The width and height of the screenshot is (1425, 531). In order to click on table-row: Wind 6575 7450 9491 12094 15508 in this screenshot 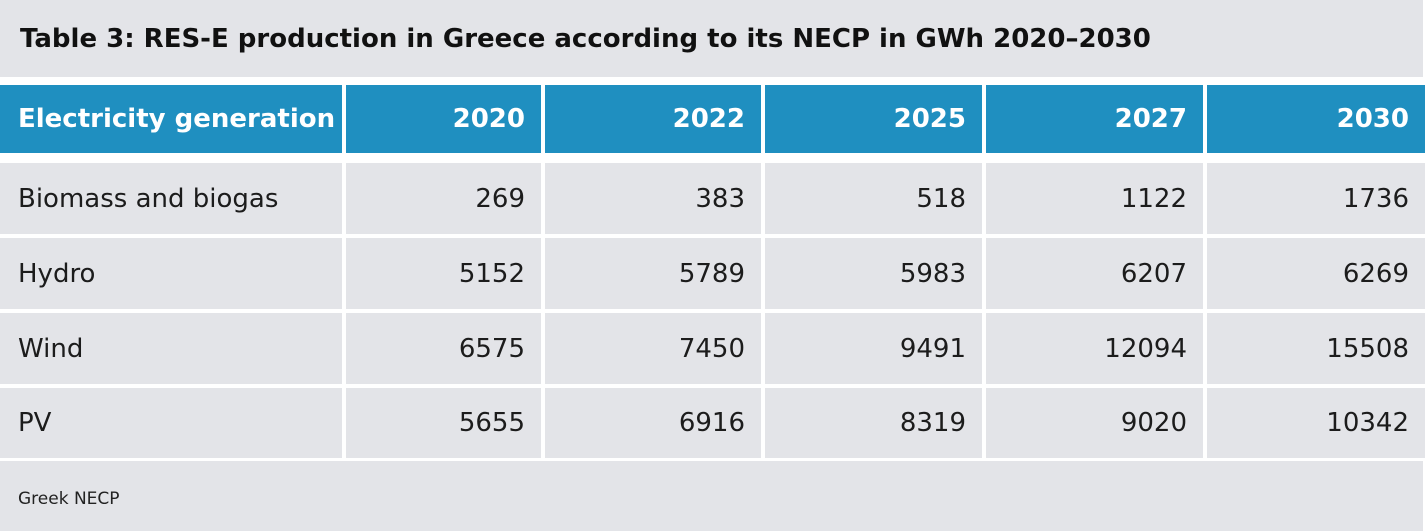, I will do `click(712, 348)`.